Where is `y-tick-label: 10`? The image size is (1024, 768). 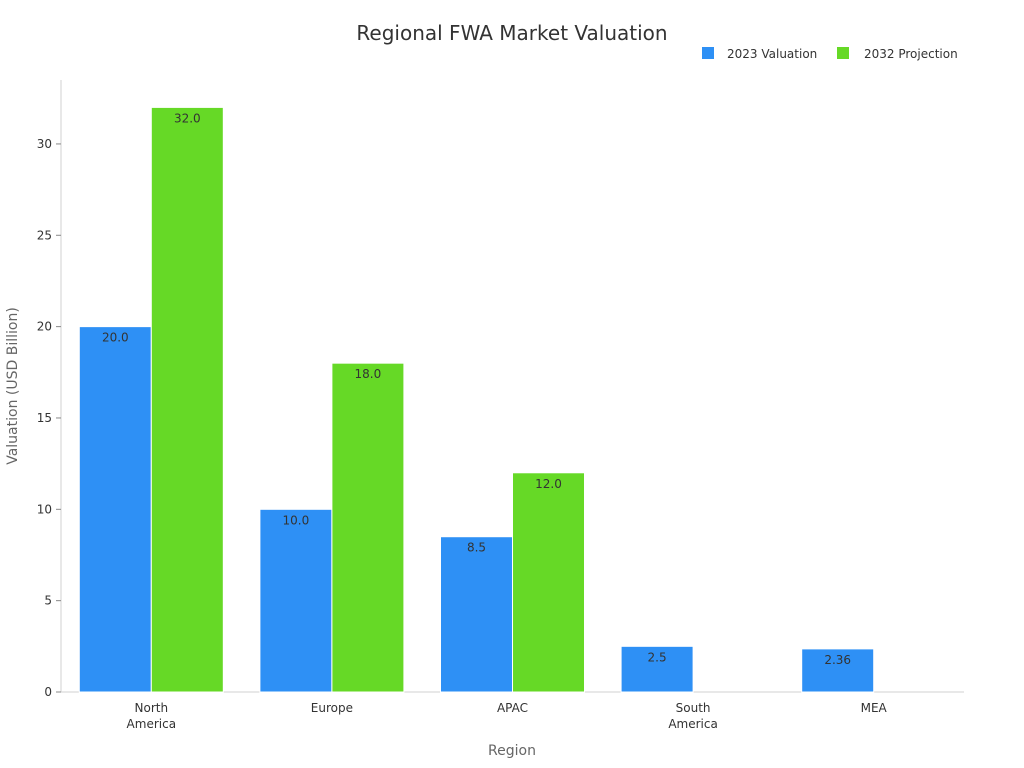 y-tick-label: 10 is located at coordinates (44, 509).